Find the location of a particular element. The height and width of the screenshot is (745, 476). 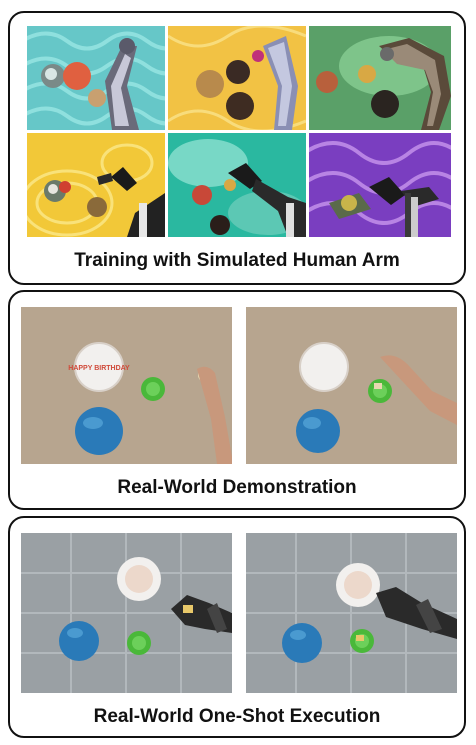

demo-image-1: HAPPY BIRTHDAY is located at coordinates (126, 385).